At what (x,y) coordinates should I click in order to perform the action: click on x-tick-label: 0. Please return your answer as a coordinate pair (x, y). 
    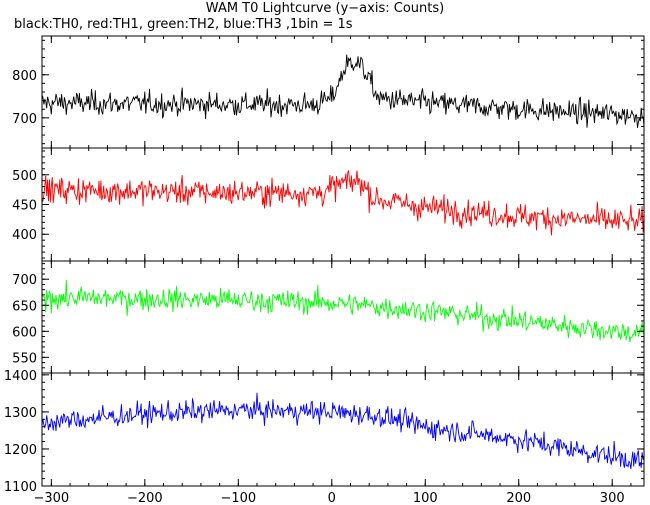
    Looking at the image, I should click on (332, 498).